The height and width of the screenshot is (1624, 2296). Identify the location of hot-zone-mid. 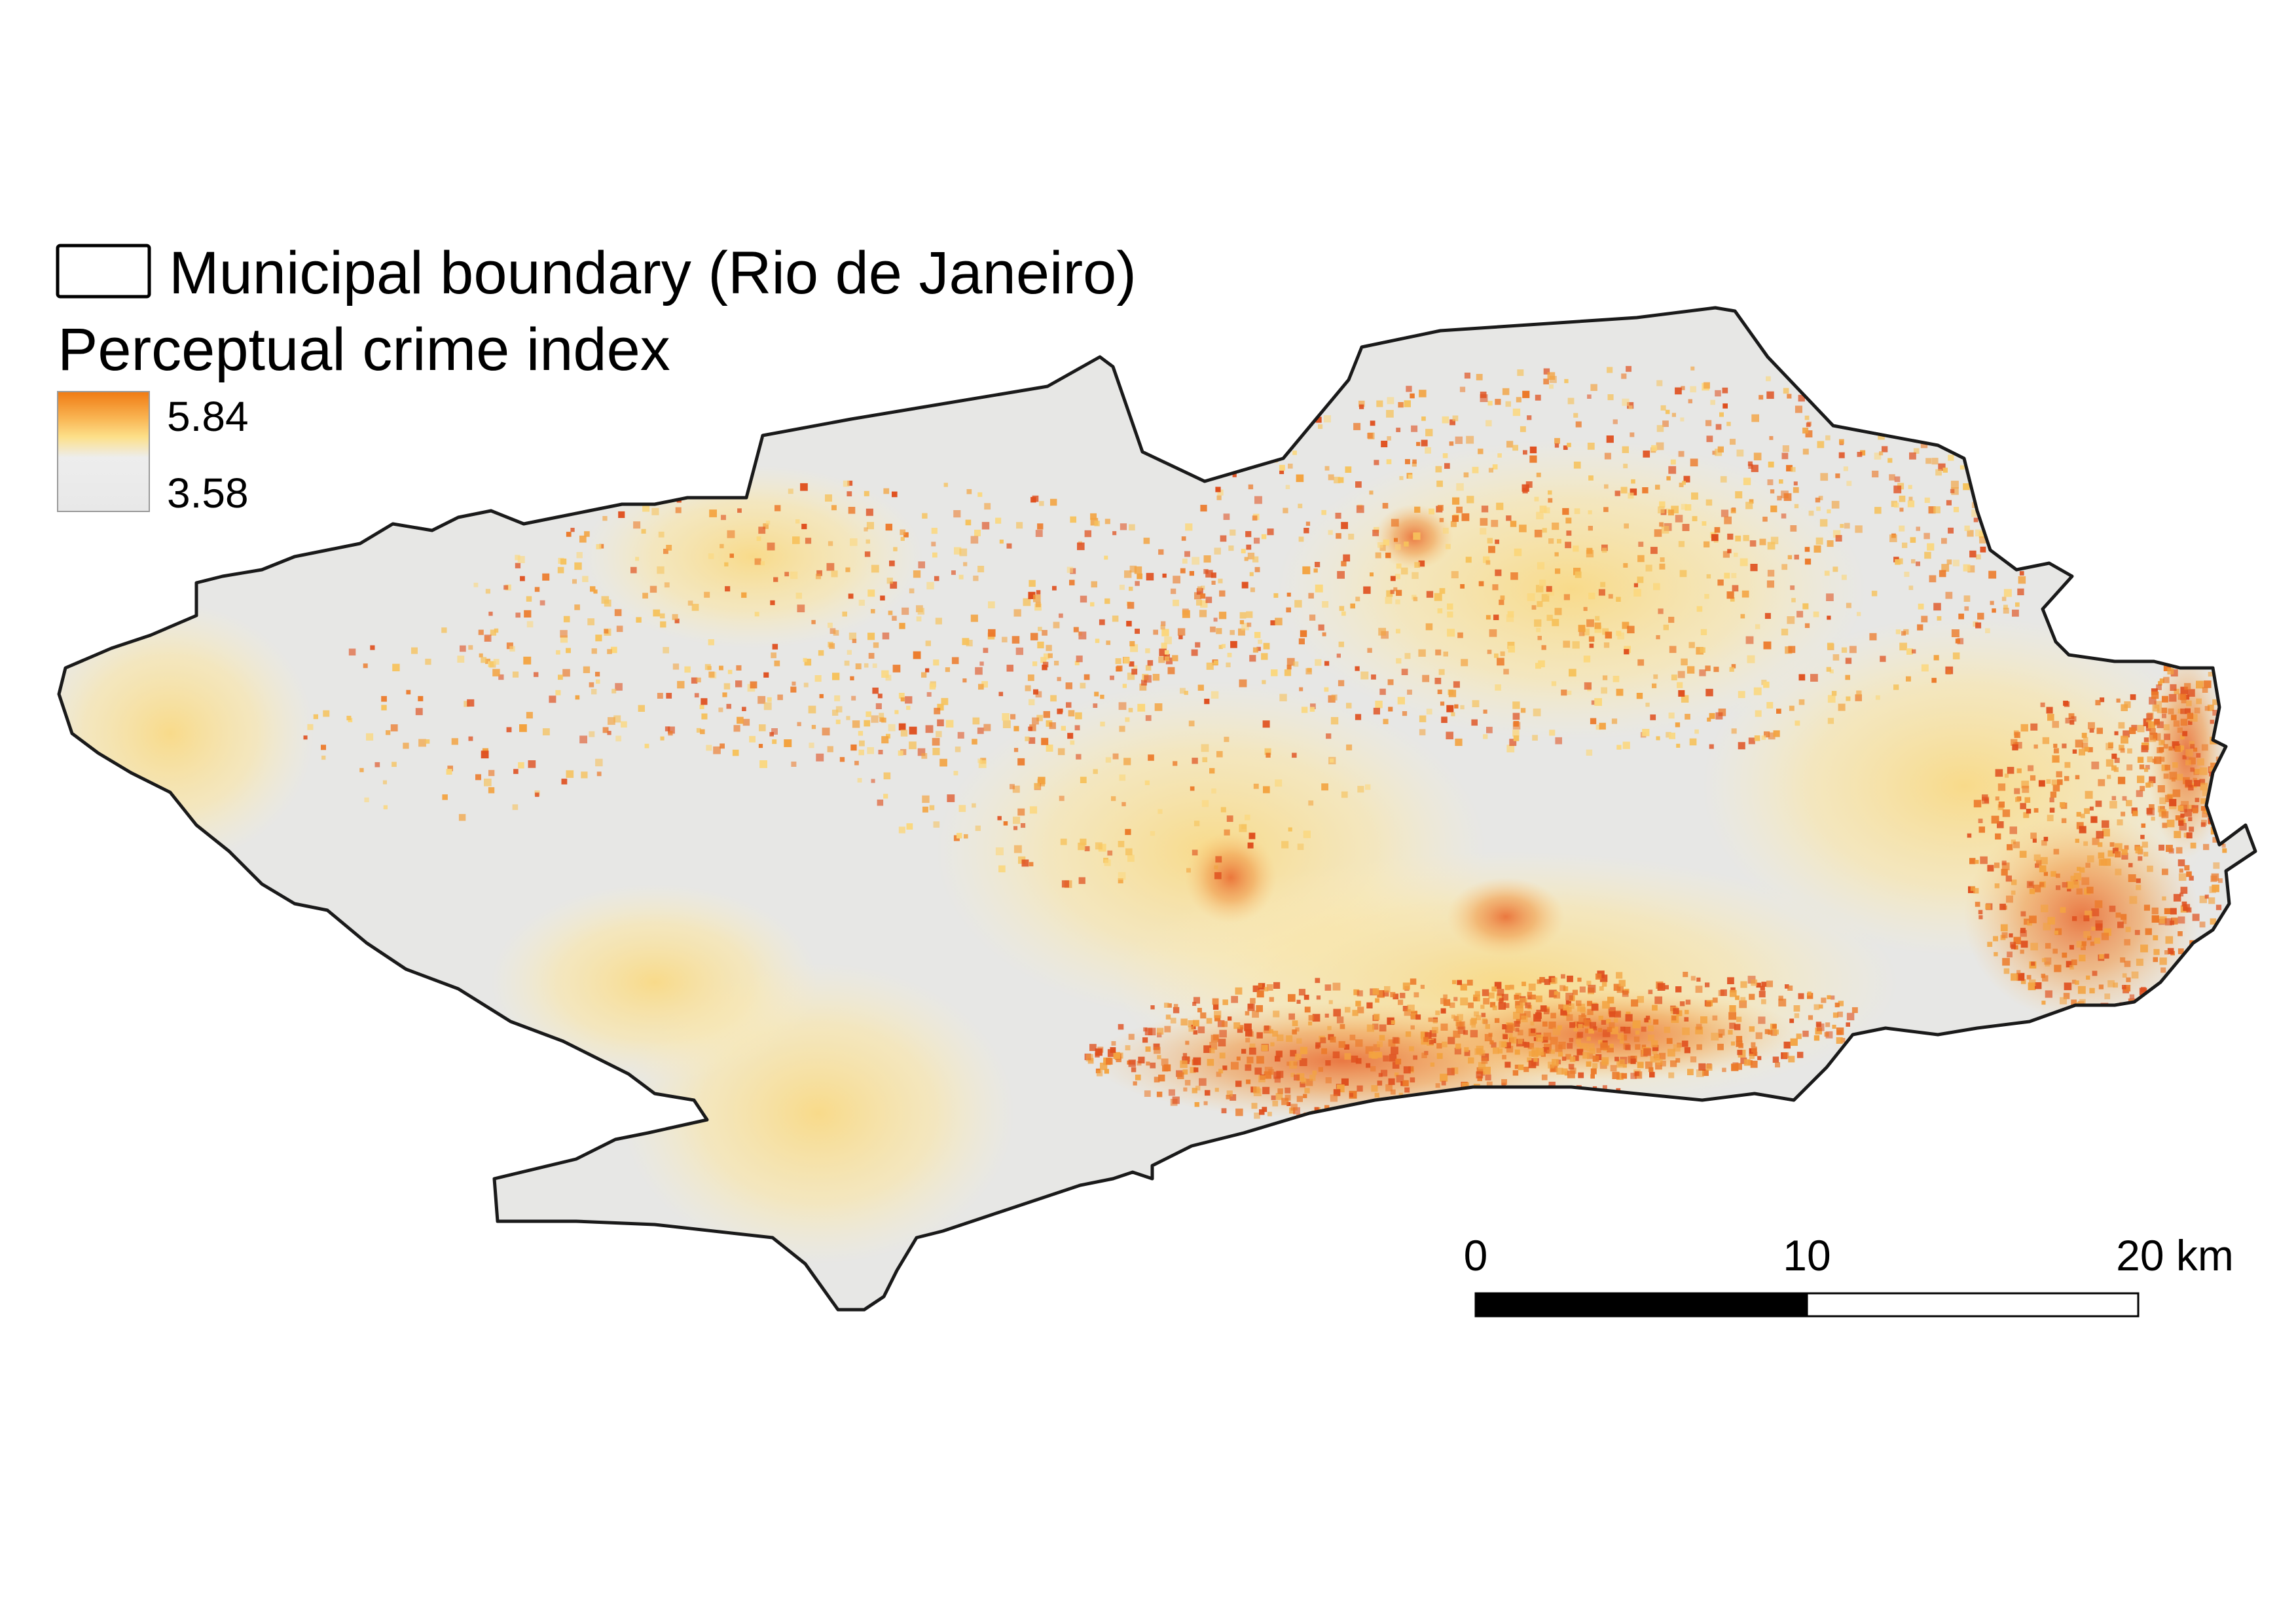
(1231, 877).